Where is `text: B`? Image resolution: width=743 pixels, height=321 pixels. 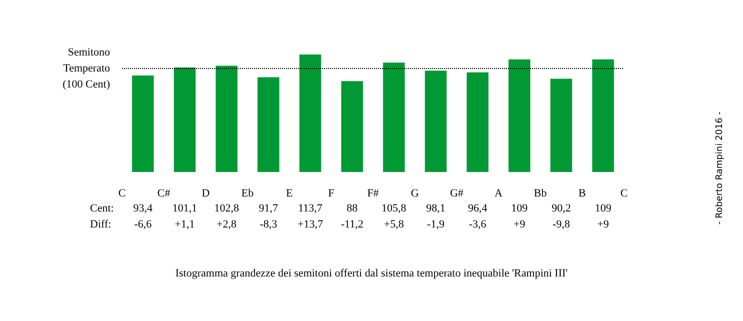 text: B is located at coordinates (582, 194).